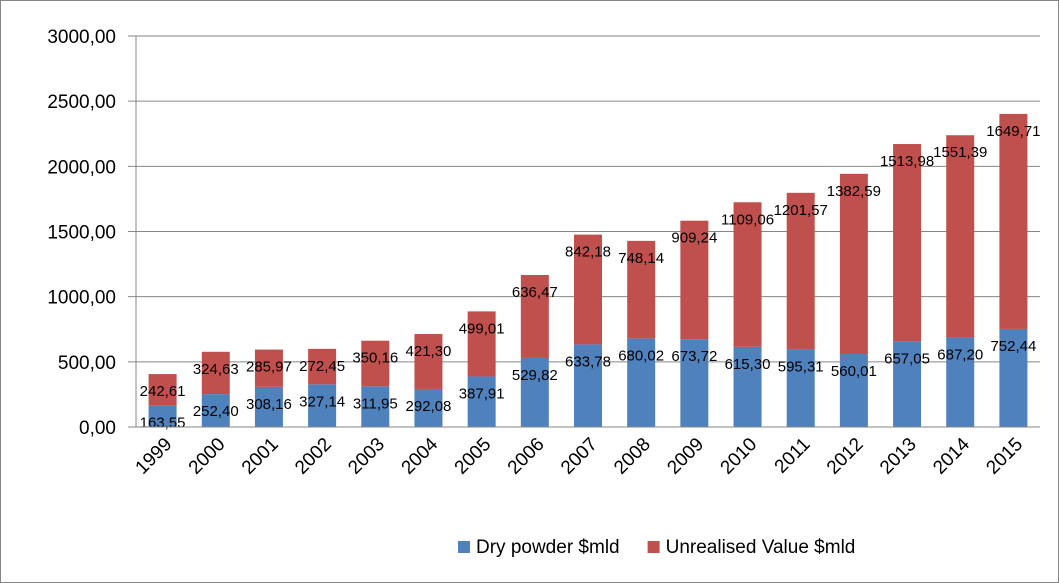  What do you see at coordinates (641, 258) in the screenshot?
I see `data-label: 748,14` at bounding box center [641, 258].